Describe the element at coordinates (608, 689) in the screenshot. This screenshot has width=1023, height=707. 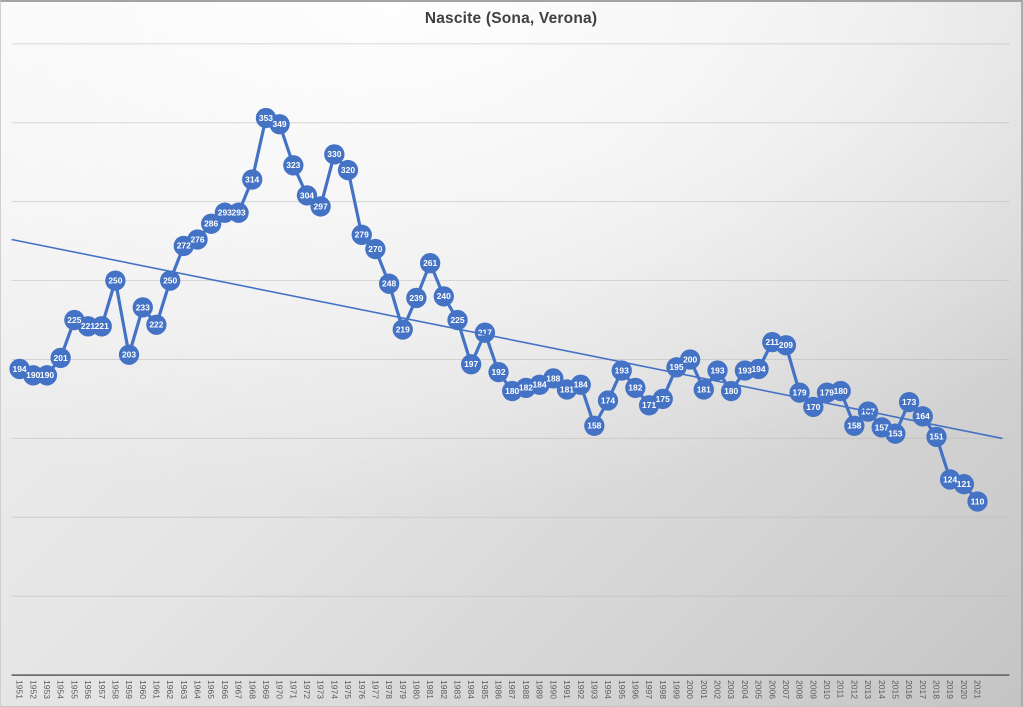
I see `x-axis-tick-label: 1994` at that location.